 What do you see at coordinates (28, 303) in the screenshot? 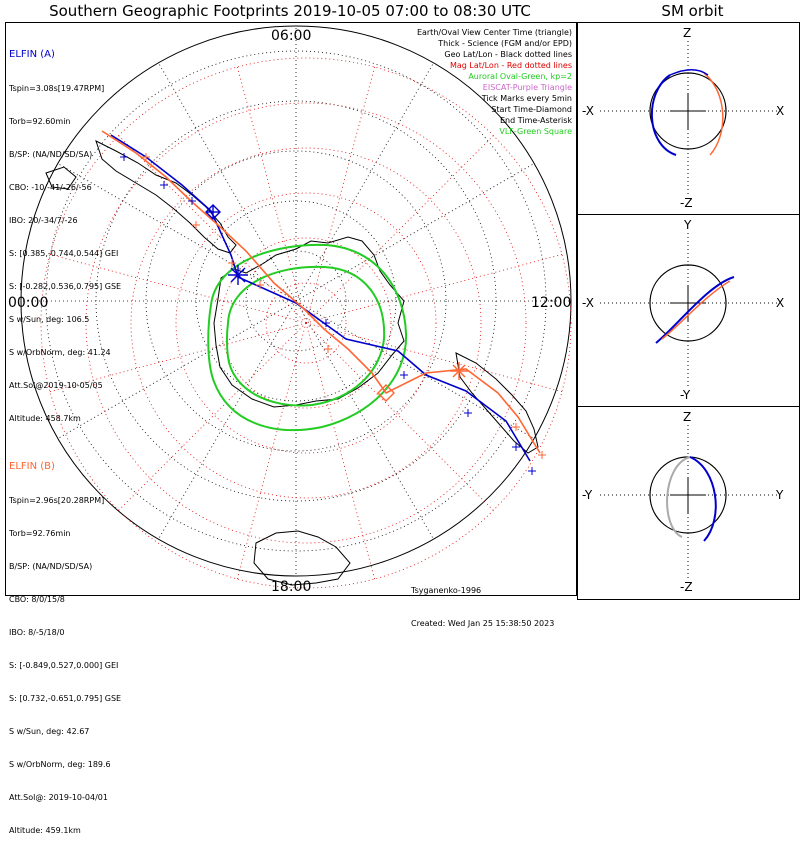
I see `time-label-left: 00:00` at bounding box center [28, 303].